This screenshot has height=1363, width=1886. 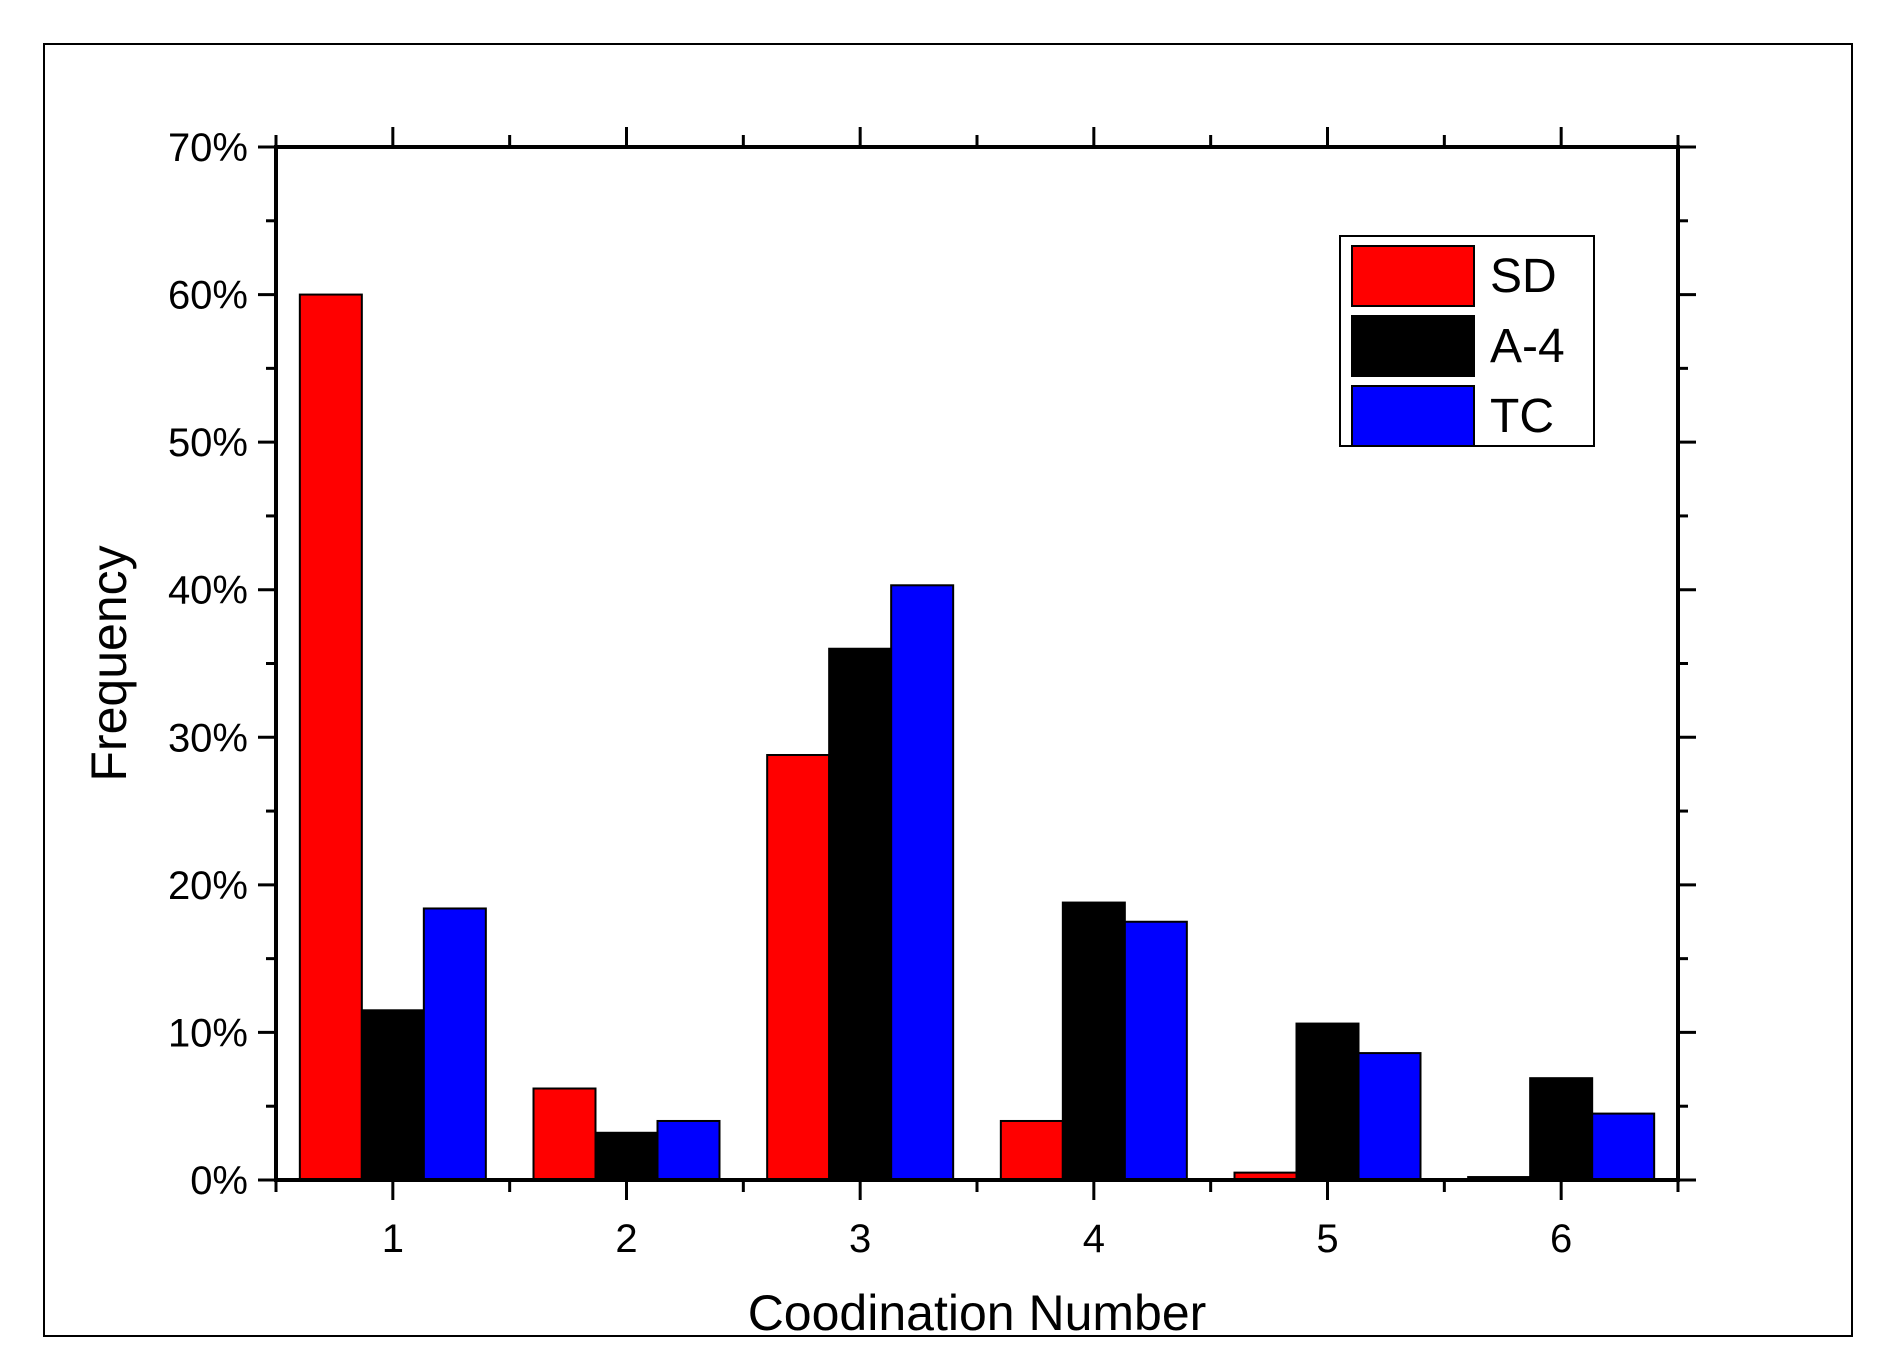 I want to click on y-tick-label: 30%, so click(x=208, y=738).